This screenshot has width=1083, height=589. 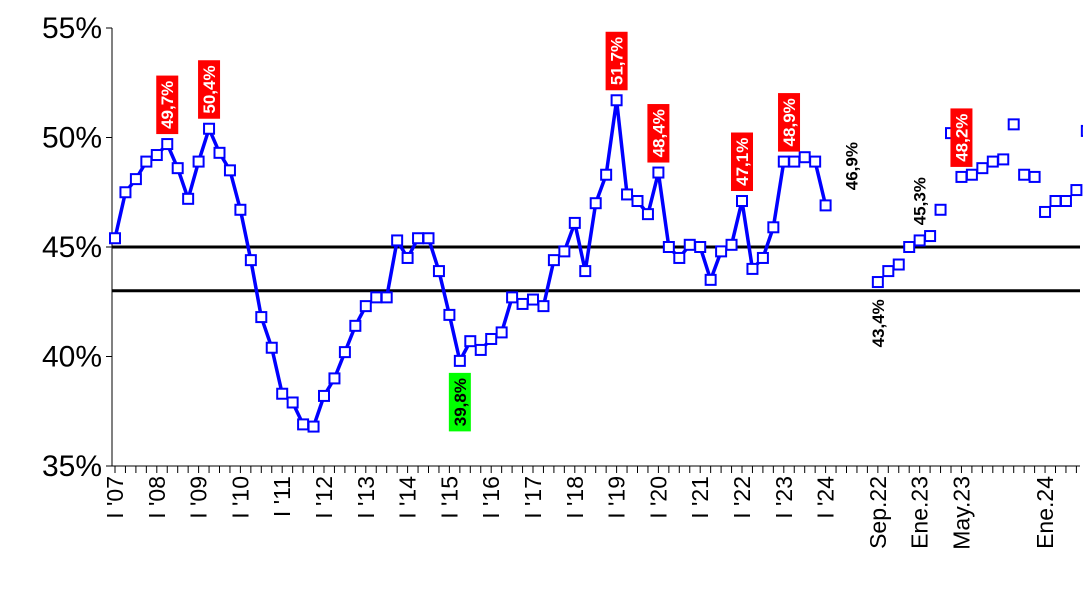 What do you see at coordinates (920, 201) in the screenshot?
I see `annotation-plain: 45,3%` at bounding box center [920, 201].